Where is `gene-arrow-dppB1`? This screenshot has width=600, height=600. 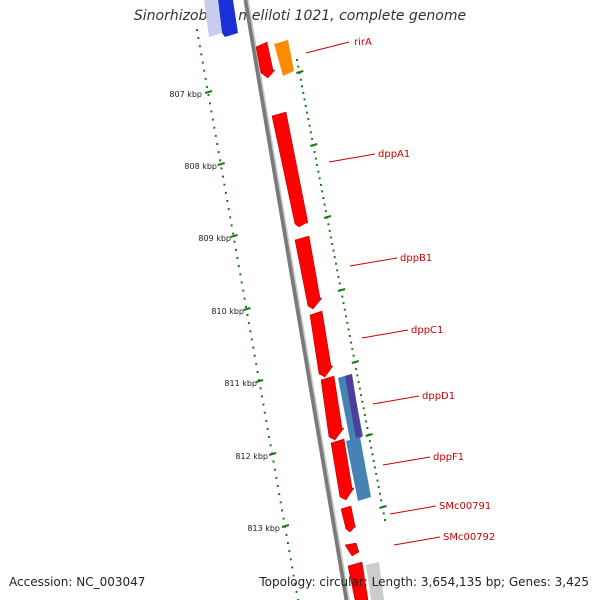 gene-arrow-dppB1 is located at coordinates (308, 272).